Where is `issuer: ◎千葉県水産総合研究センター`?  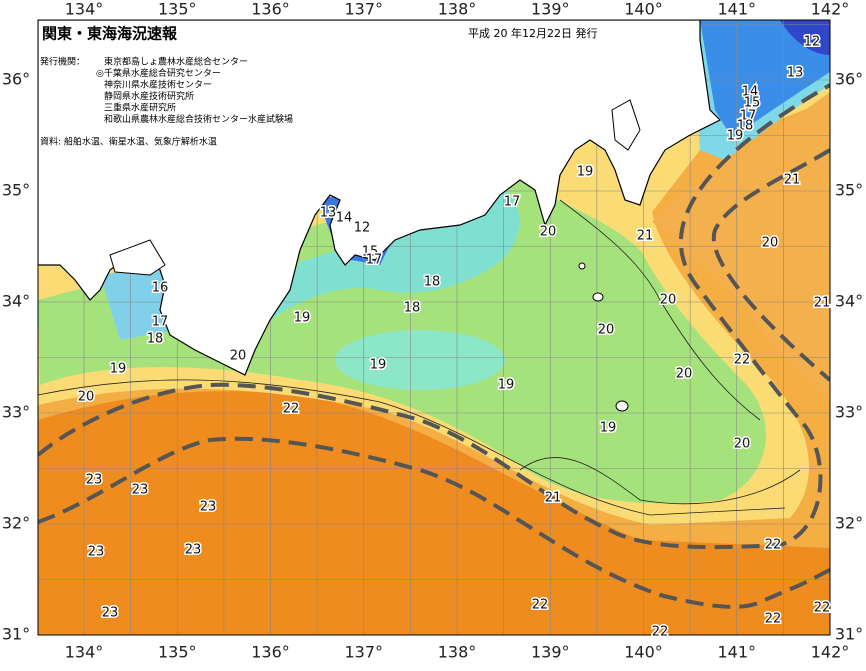 issuer: ◎千葉県水産総合研究センター is located at coordinates (158, 73).